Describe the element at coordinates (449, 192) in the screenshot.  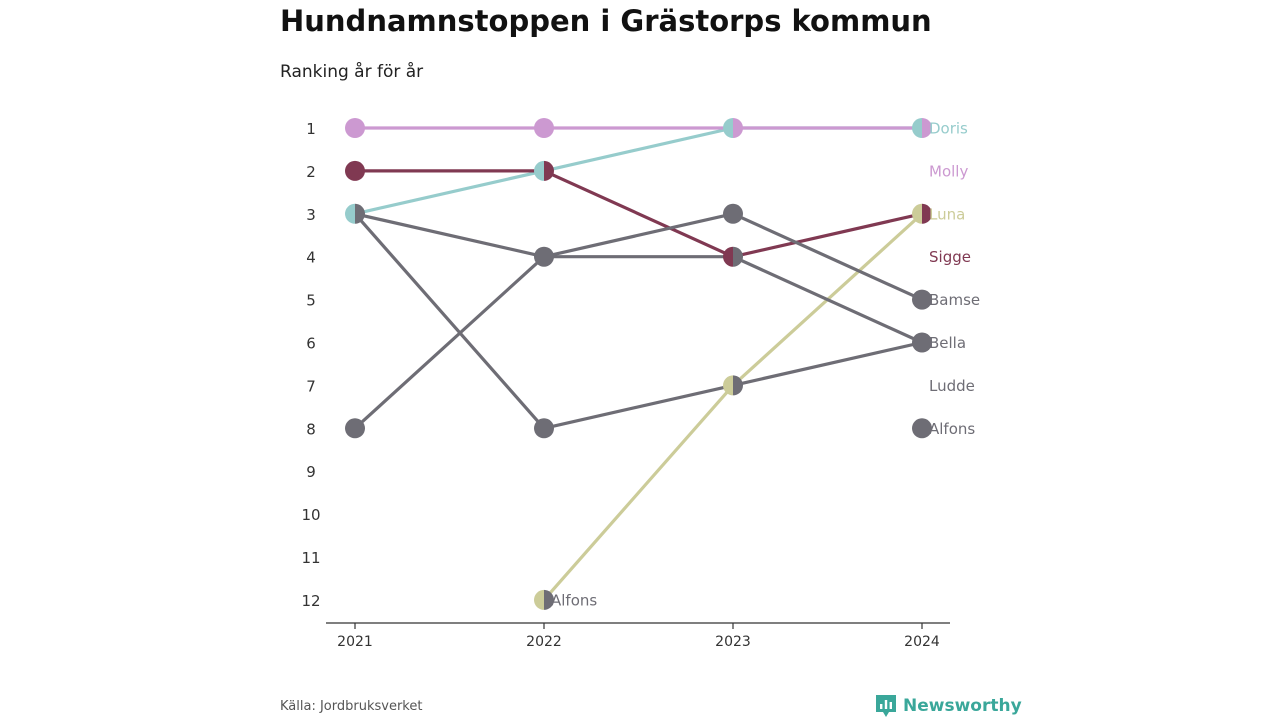
I see `line-segment-doris-2021-2022` at that location.